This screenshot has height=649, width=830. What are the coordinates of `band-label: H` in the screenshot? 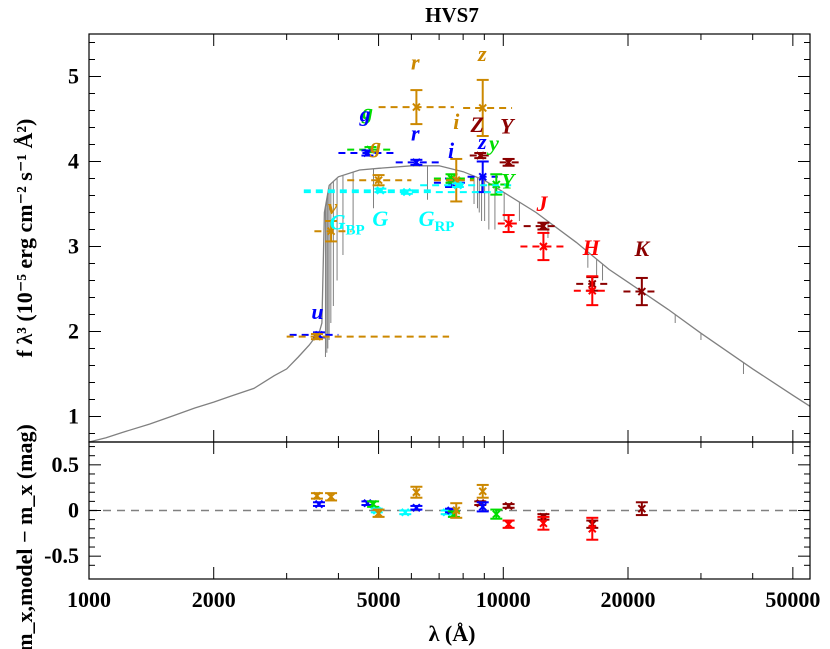 It's located at (591, 247).